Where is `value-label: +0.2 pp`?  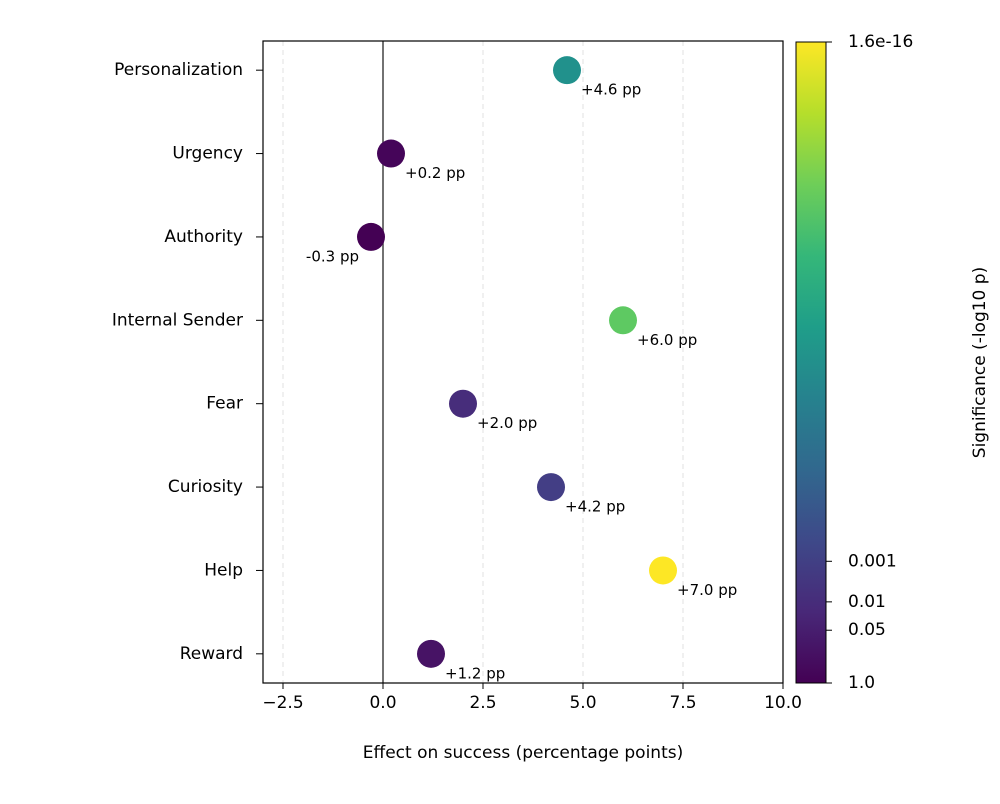
value-label: +0.2 pp is located at coordinates (435, 173).